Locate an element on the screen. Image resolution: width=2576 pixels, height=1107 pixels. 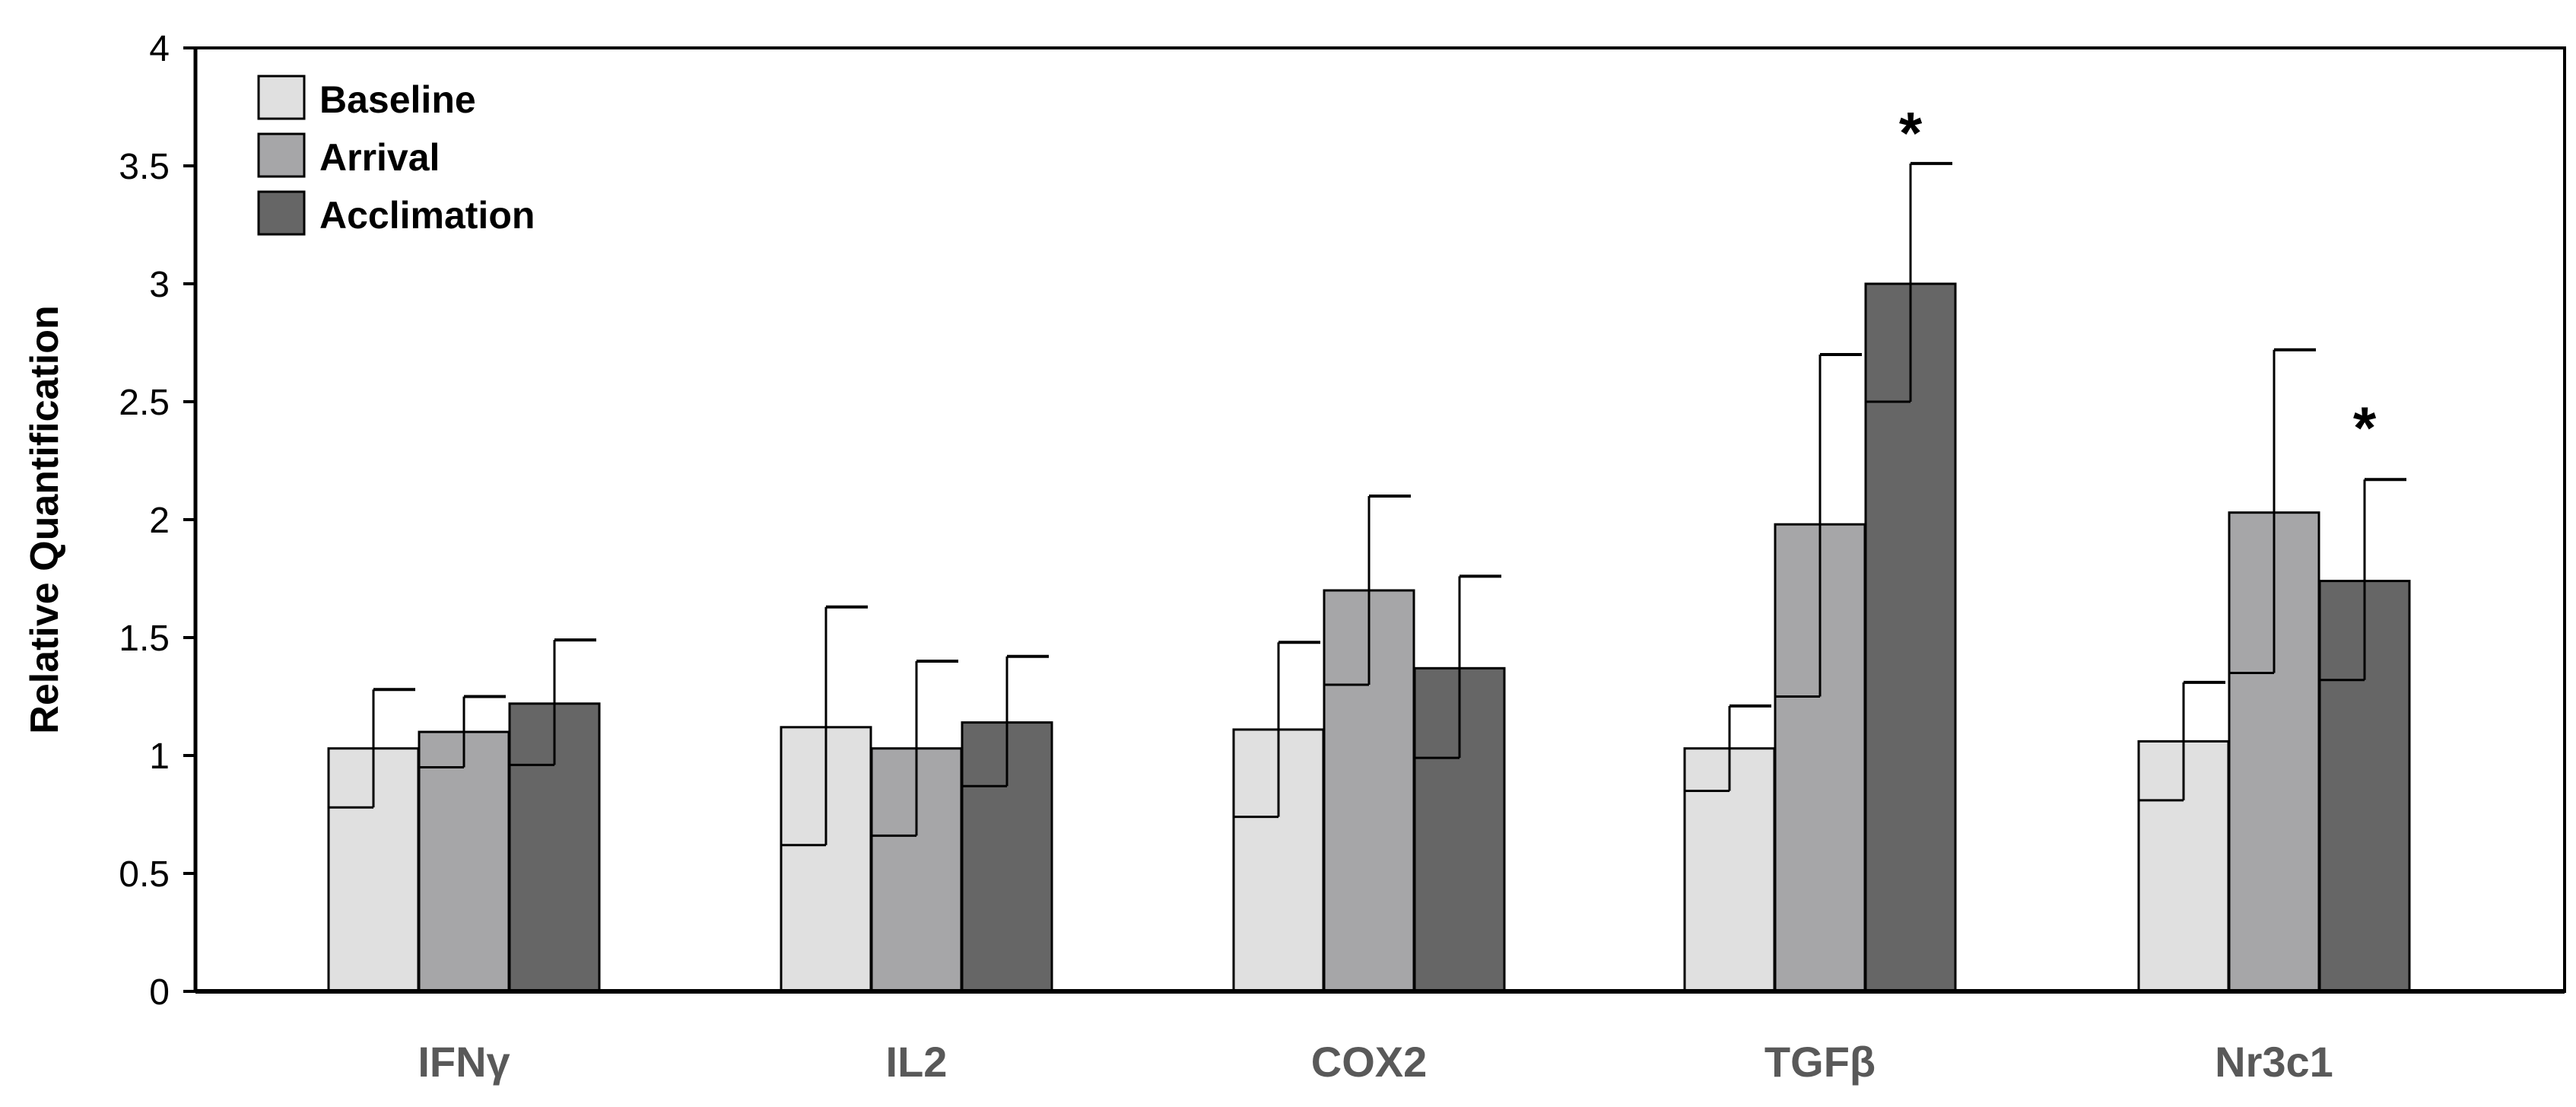
y-tick-label: 2 is located at coordinates (159, 521).